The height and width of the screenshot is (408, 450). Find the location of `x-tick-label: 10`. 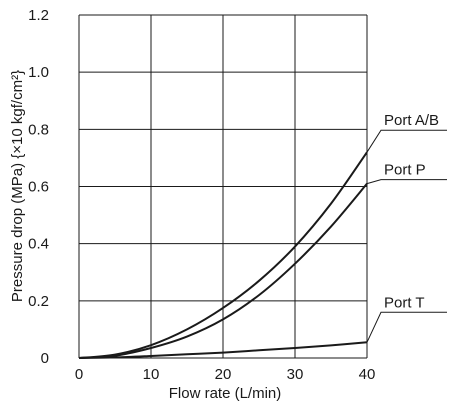

x-tick-label: 10 is located at coordinates (151, 374).